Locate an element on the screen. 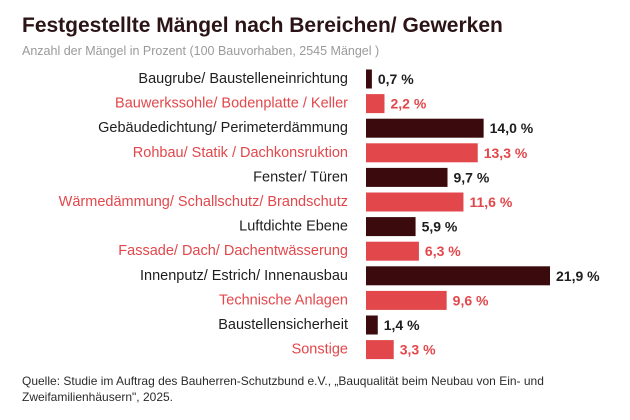  category-label: Sonstige is located at coordinates (320, 350).